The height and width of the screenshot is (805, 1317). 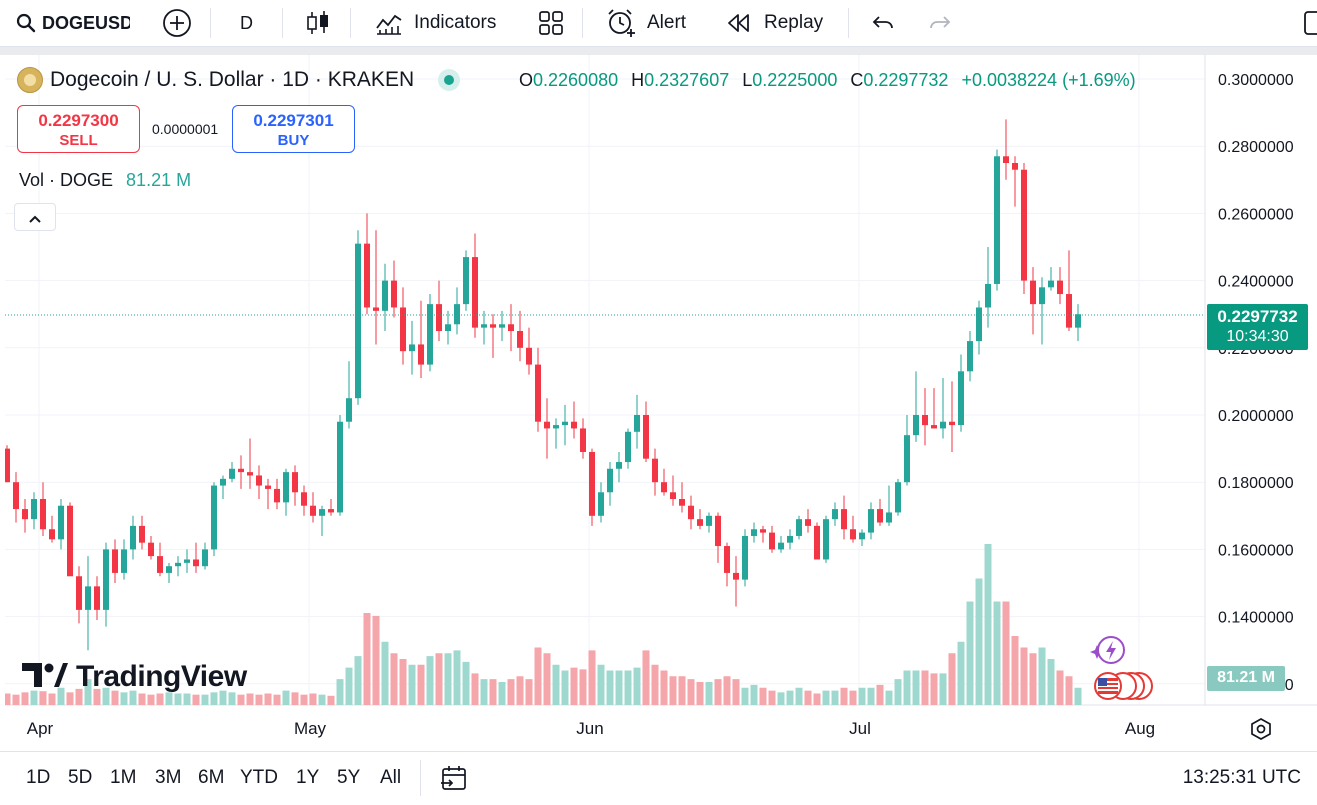 I want to click on sell-button: 0.2297300 SELL, so click(x=78, y=129).